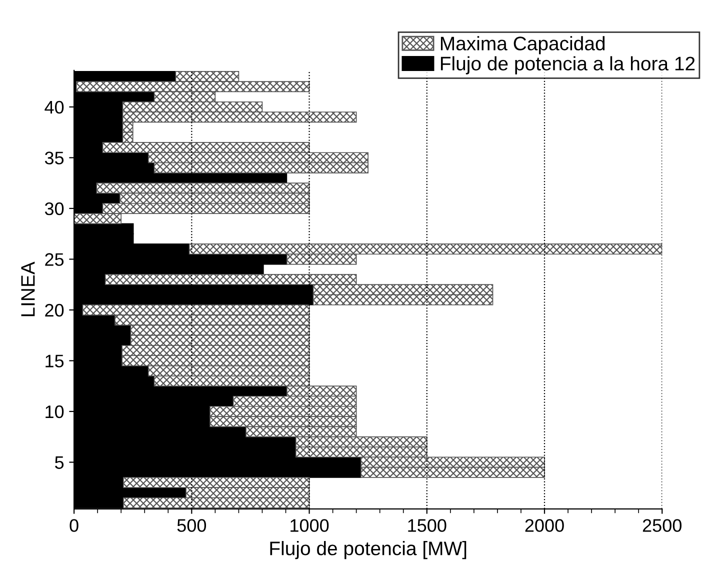 This screenshot has width=726, height=577. Describe the element at coordinates (54, 310) in the screenshot. I see `y-tick-label: 20` at that location.